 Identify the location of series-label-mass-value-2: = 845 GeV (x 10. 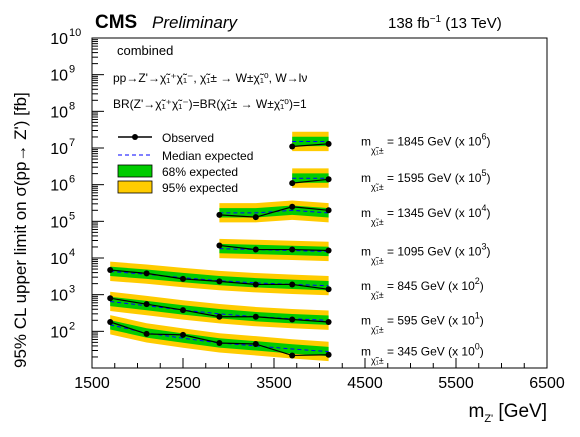
(429, 286).